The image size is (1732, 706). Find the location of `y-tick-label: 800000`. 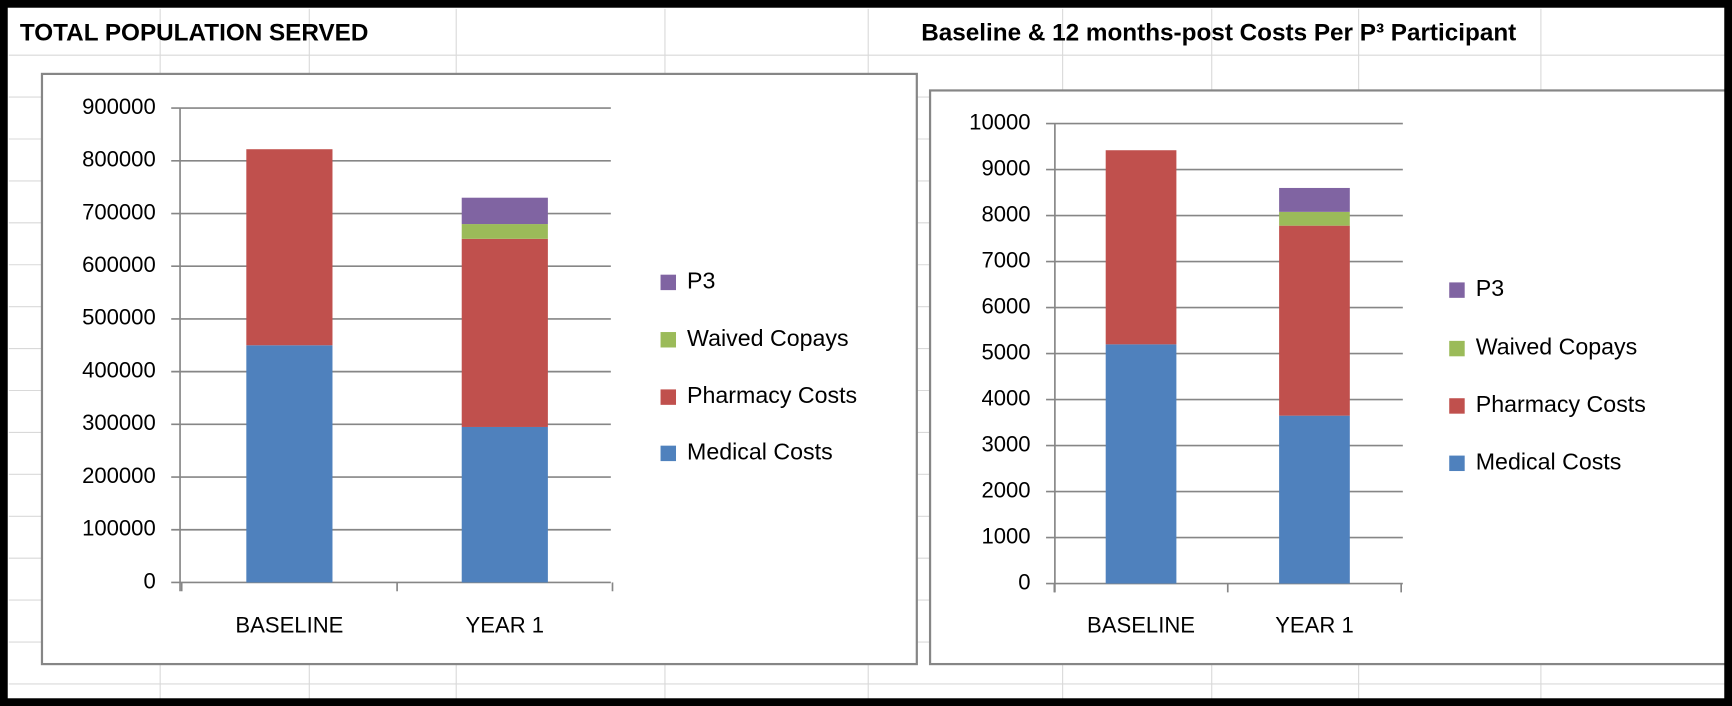

y-tick-label: 800000 is located at coordinates (119, 159).